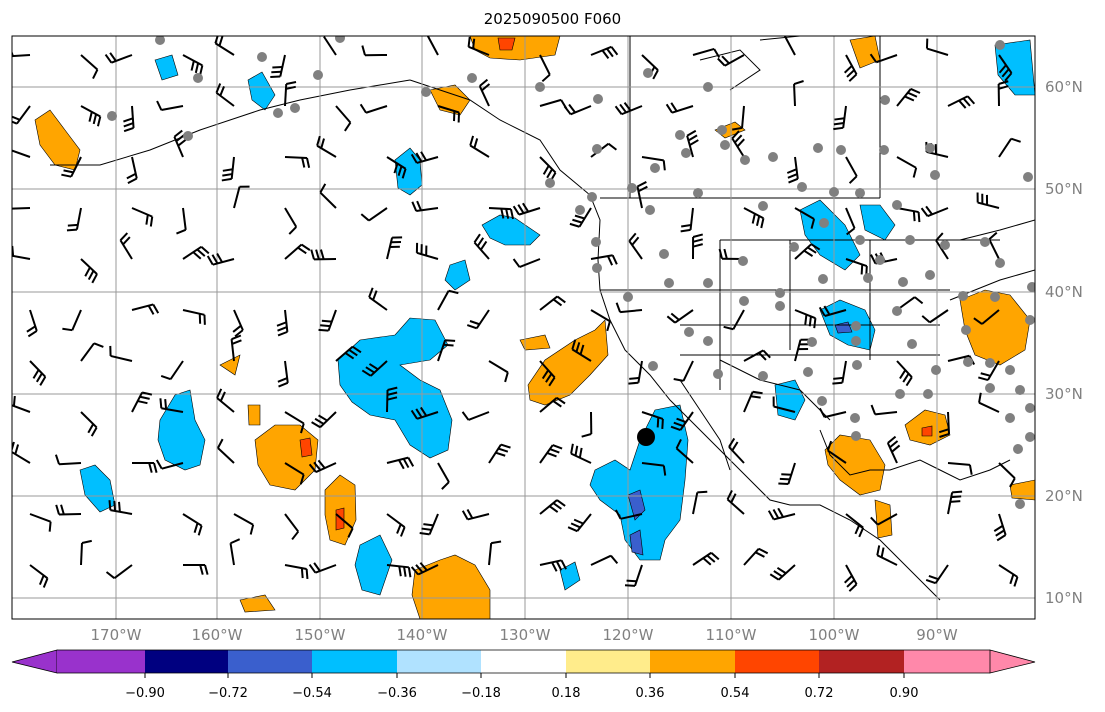 The width and height of the screenshot is (1105, 712). Describe the element at coordinates (422, 635) in the screenshot. I see `lon-label: 140°W` at that location.